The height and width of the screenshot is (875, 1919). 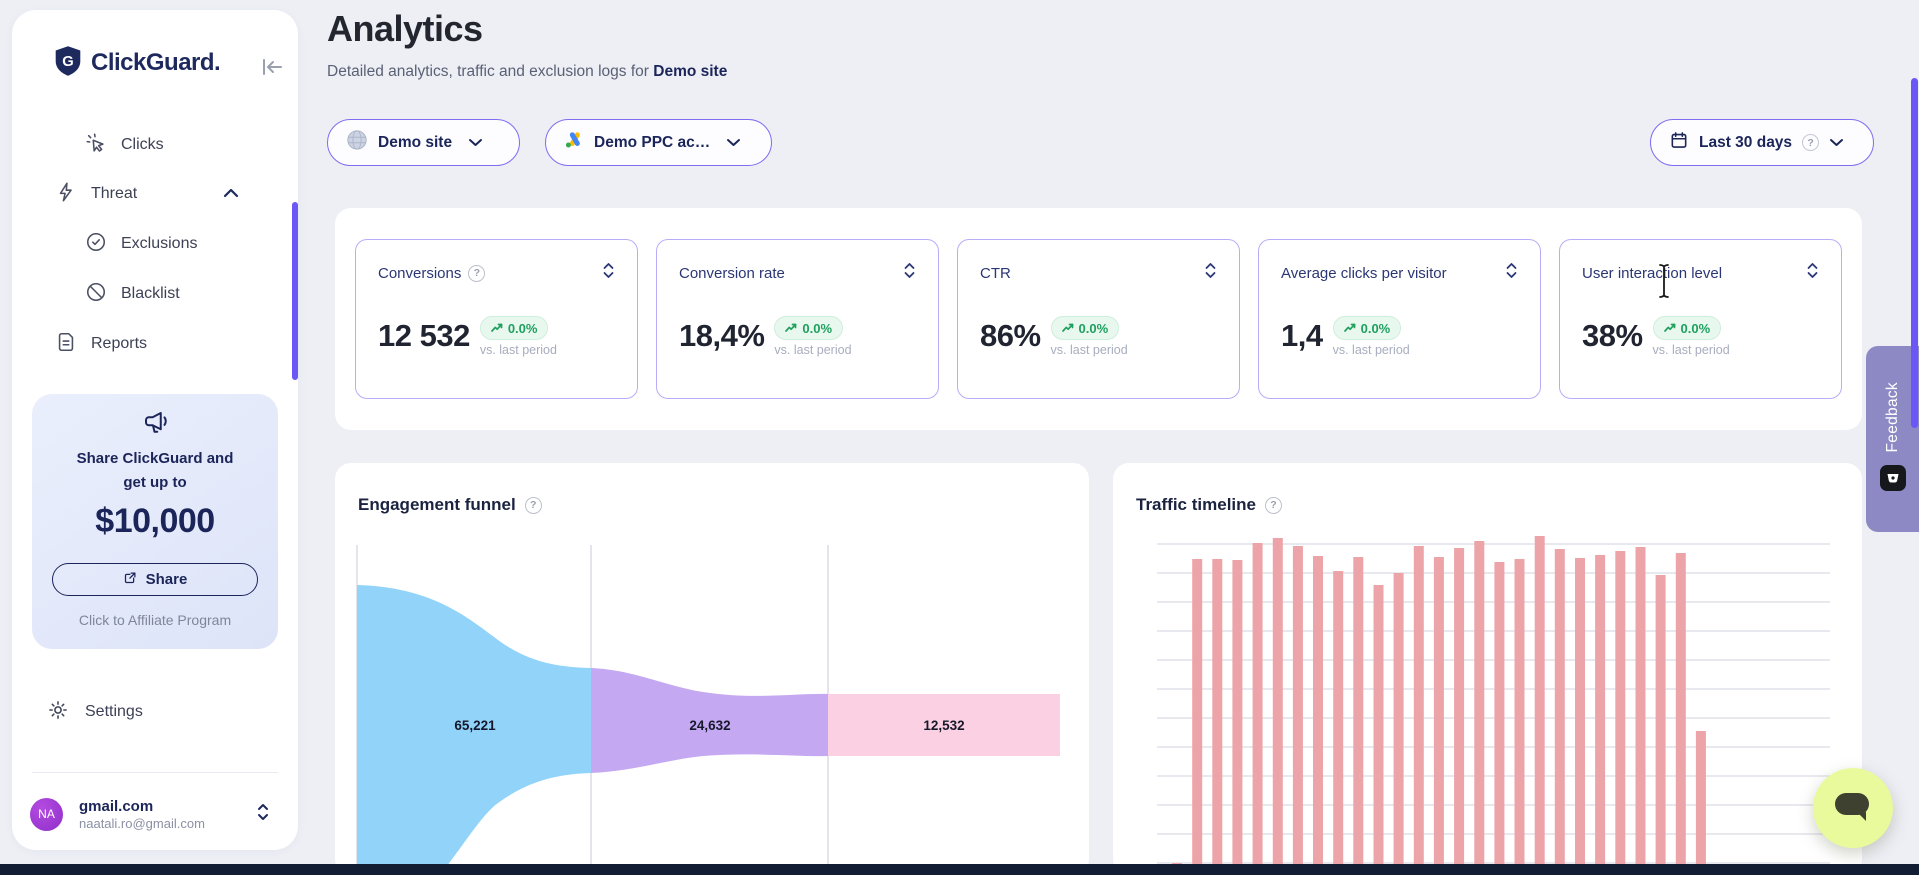 What do you see at coordinates (96, 244) in the screenshot?
I see `check-badge-icon` at bounding box center [96, 244].